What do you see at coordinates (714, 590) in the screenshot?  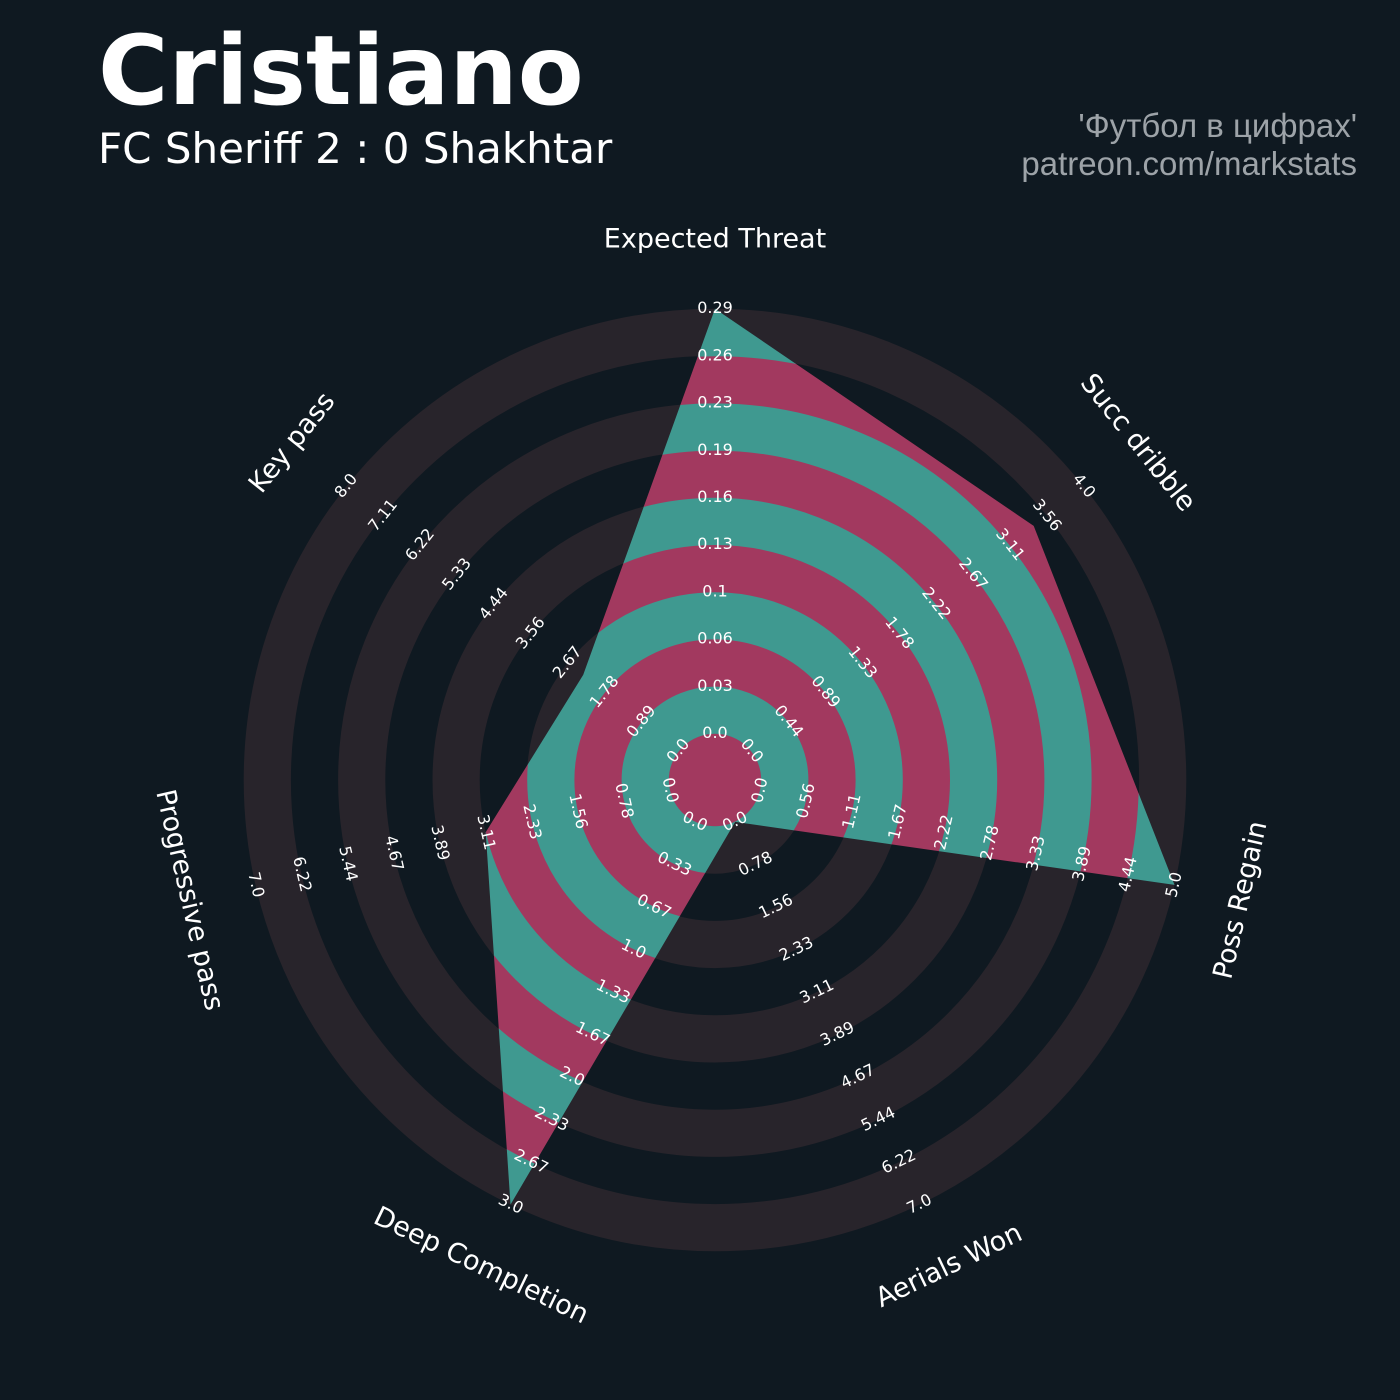 I see `tick-label: 0.1` at bounding box center [714, 590].